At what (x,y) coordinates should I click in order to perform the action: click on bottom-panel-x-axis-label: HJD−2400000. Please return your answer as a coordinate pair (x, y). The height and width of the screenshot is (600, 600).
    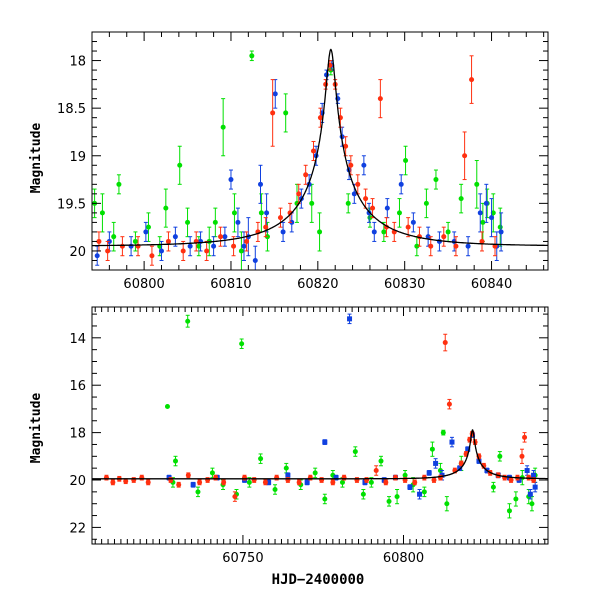
    Looking at the image, I should click on (318, 580).